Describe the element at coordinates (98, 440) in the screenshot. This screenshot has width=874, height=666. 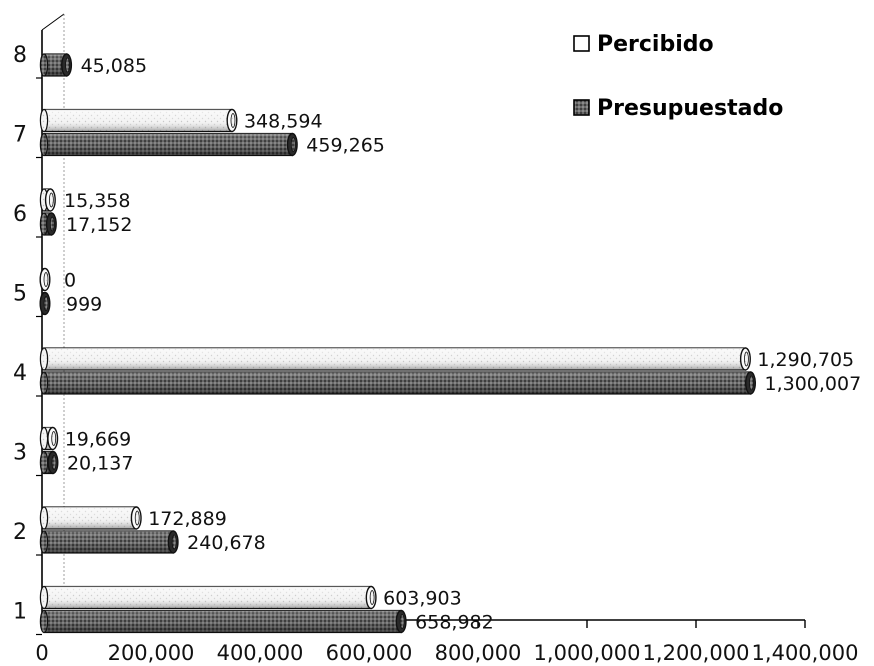
I see `data-label-percibido: 19,669` at that location.